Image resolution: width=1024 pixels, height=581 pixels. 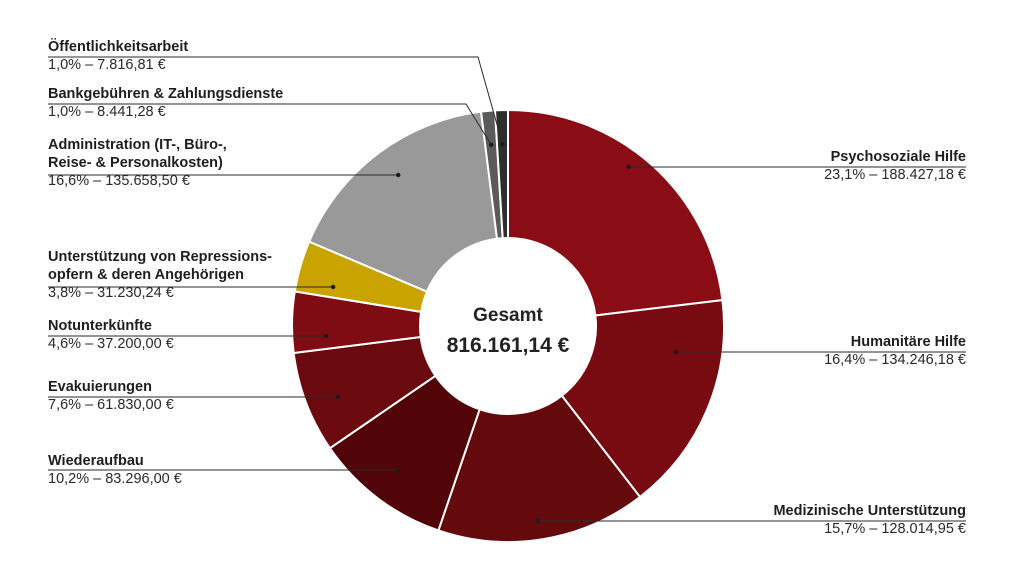 I want to click on slice-value: 23,1% – 188.427,18 €, so click(x=895, y=175).